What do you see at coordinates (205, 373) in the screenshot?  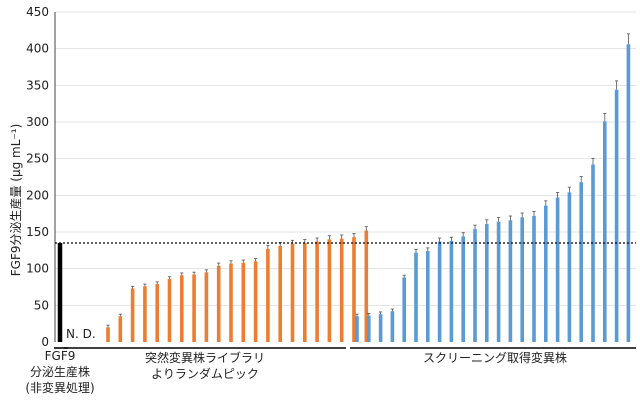 I see `group-label: よりランダムピック` at bounding box center [205, 373].